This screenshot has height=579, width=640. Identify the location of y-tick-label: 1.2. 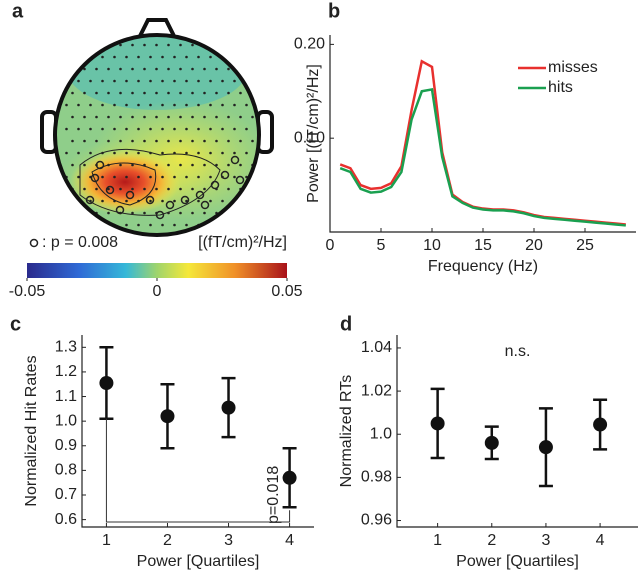
(66, 371).